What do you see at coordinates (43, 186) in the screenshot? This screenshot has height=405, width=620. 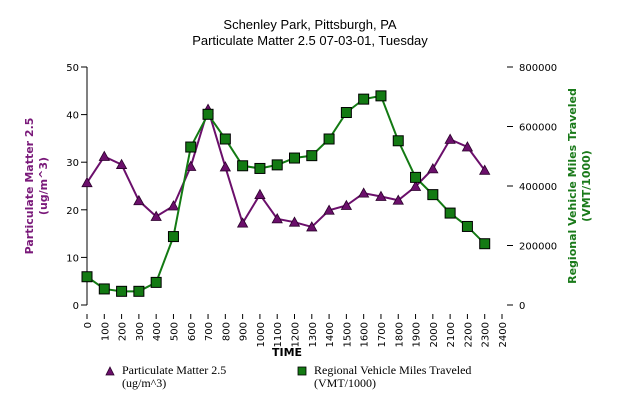 I see `left-axis-label: (ug/m^3)` at bounding box center [43, 186].